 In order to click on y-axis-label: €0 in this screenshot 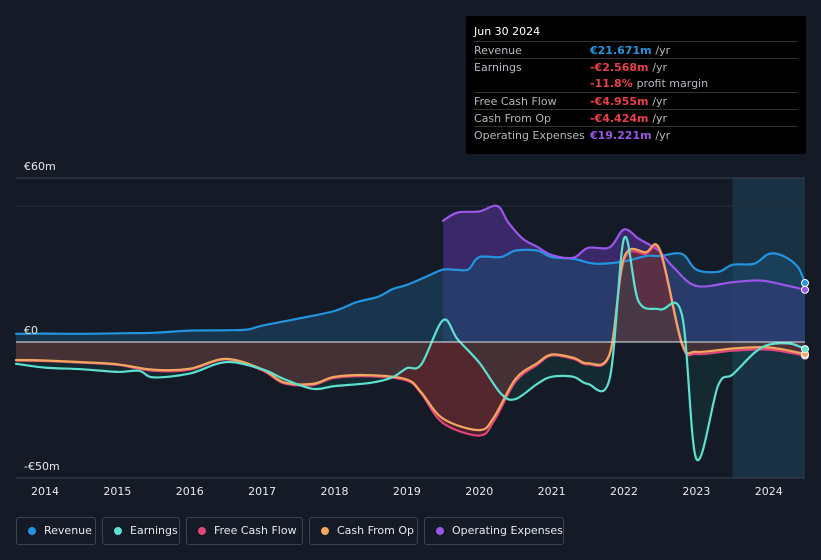, I will do `click(31, 330)`.